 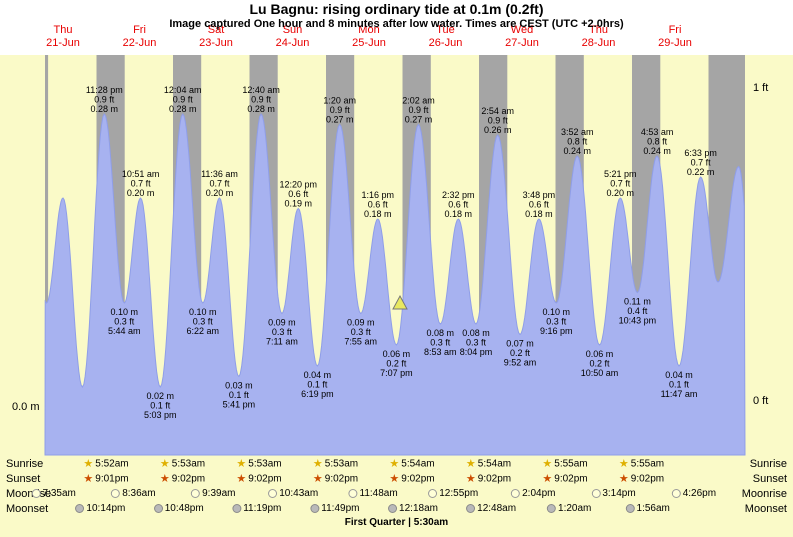 What do you see at coordinates (141, 174) in the screenshot?
I see `tide-annotation-line: 10:51 am` at bounding box center [141, 174].